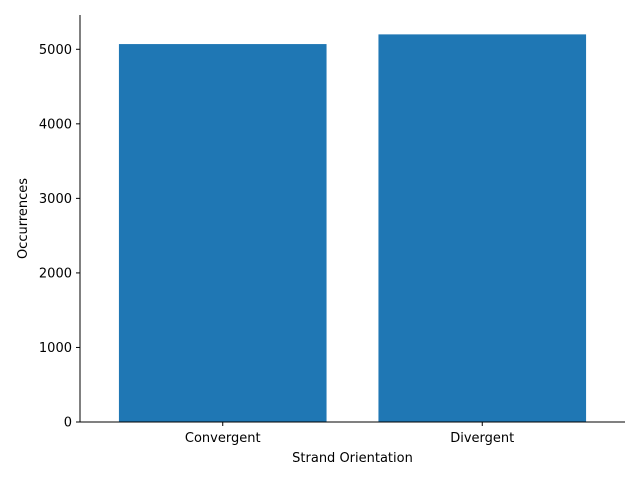 Image resolution: width=640 pixels, height=480 pixels. What do you see at coordinates (223, 438) in the screenshot?
I see `x-tick-label: Convergent` at bounding box center [223, 438].